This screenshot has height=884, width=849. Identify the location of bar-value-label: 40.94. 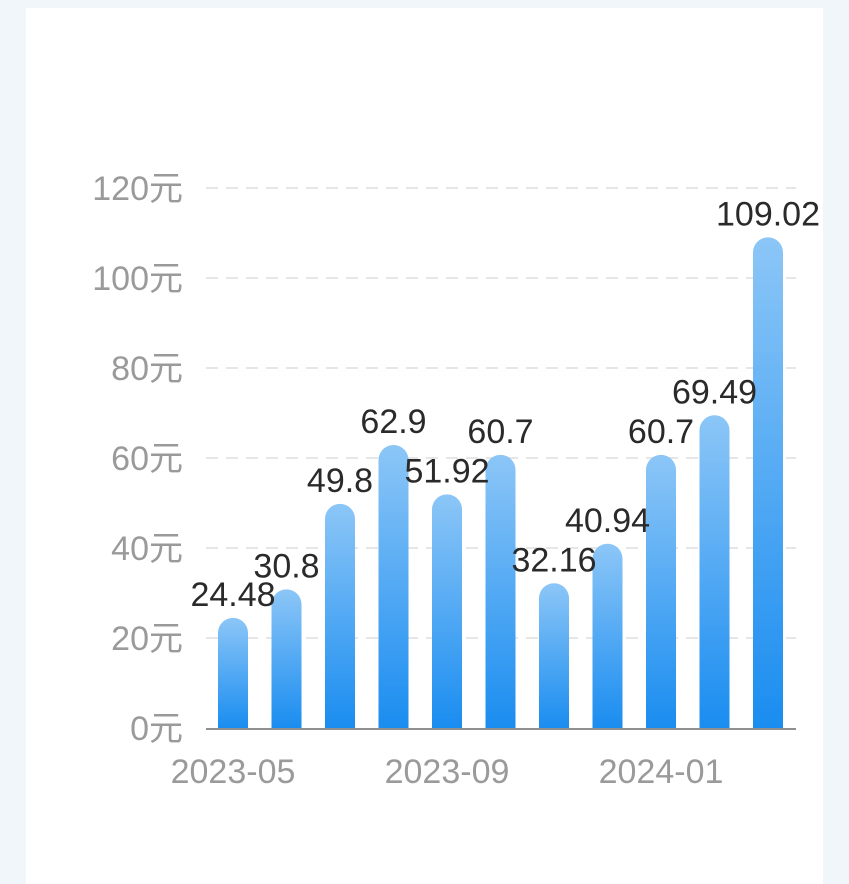
(607, 521).